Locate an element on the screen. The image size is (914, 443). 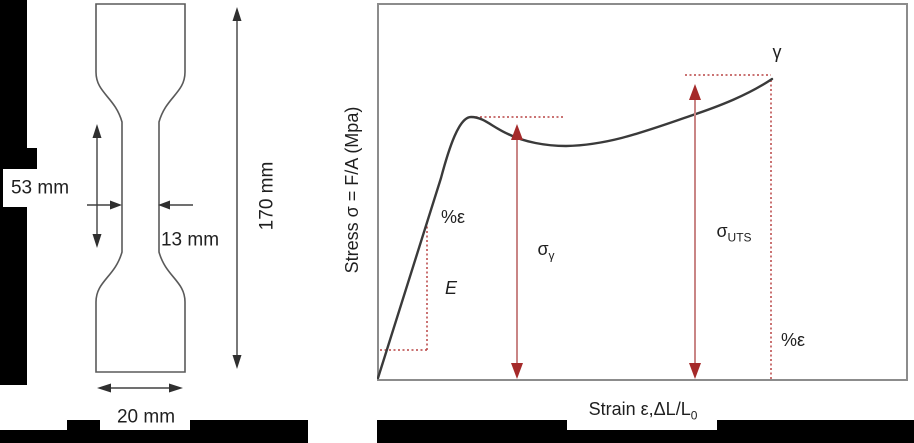
x-axis-label-main: Strain ε,ΔL/L is located at coordinates (639, 409).